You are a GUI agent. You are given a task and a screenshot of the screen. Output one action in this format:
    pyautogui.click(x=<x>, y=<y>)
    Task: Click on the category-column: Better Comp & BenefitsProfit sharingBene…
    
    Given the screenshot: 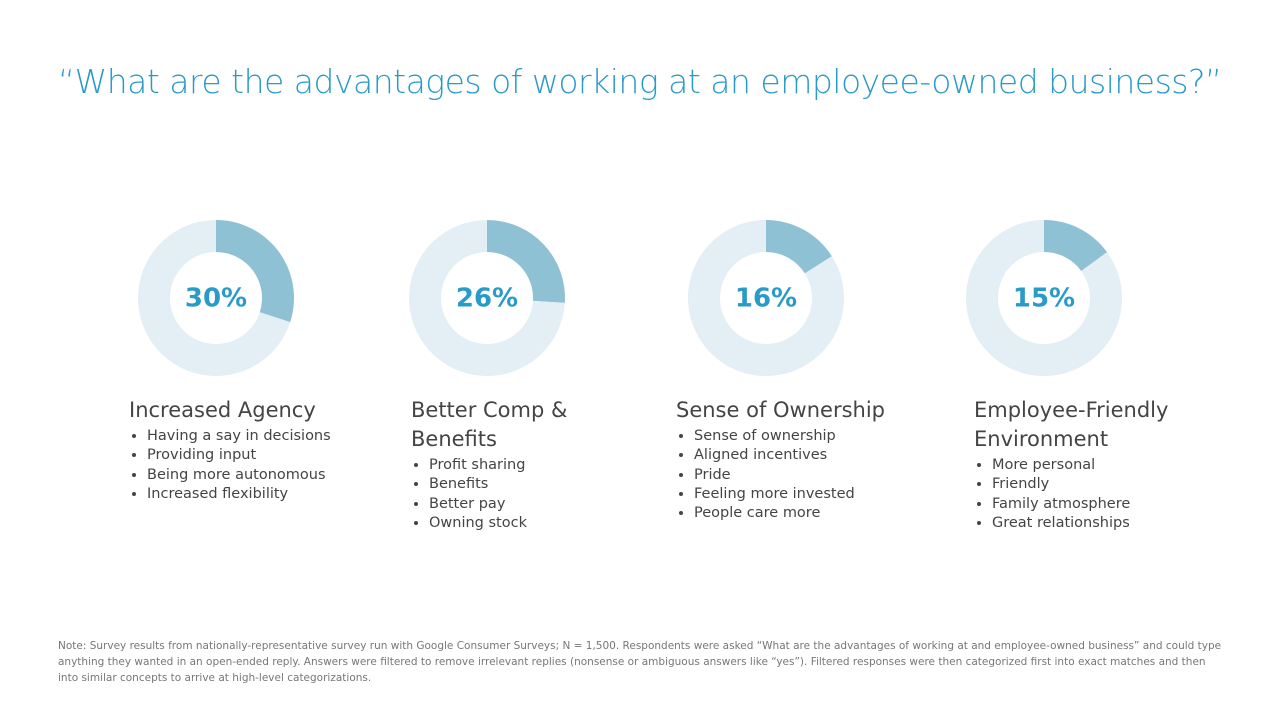 What is the action you would take?
    pyautogui.click(x=518, y=464)
    